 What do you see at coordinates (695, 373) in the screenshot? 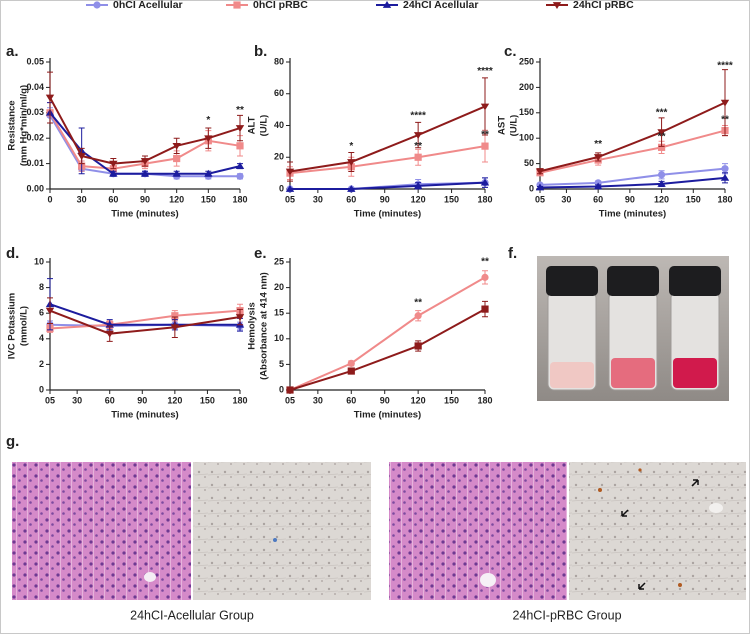
I see `vial-liquid` at bounding box center [695, 373].